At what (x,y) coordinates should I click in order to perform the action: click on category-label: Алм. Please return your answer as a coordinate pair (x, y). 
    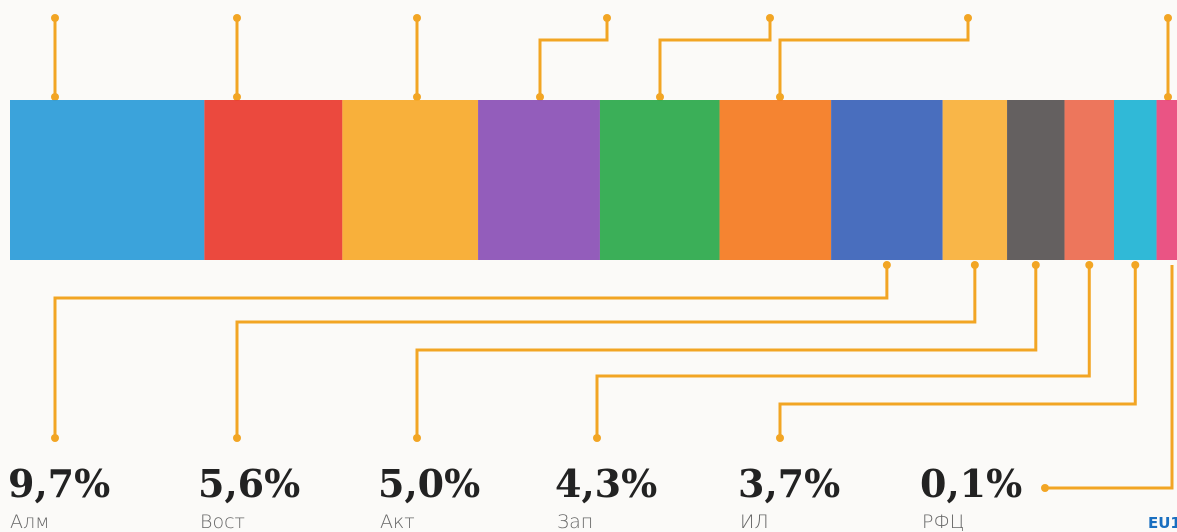
    Looking at the image, I should click on (29, 521).